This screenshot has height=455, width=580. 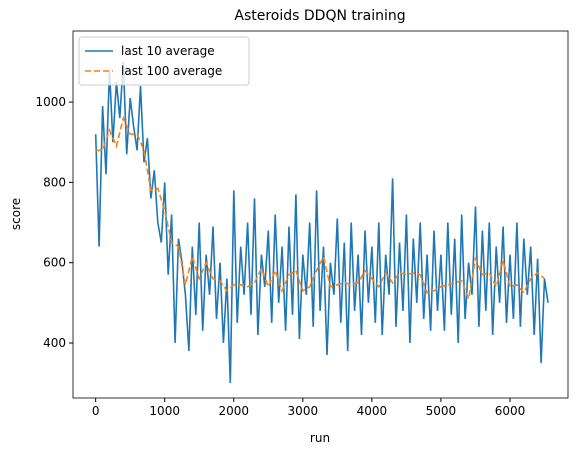 I want to click on legend-label: last 100 average, so click(x=171, y=71).